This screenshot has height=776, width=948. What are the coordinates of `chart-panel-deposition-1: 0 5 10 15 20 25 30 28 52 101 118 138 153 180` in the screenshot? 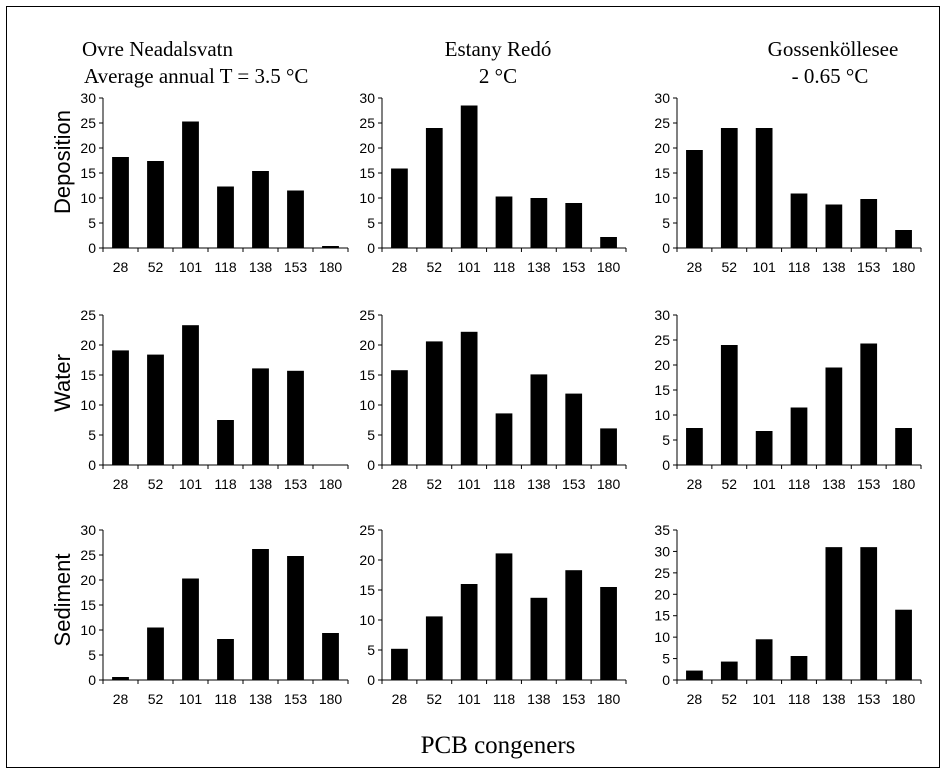 It's located at (214, 182).